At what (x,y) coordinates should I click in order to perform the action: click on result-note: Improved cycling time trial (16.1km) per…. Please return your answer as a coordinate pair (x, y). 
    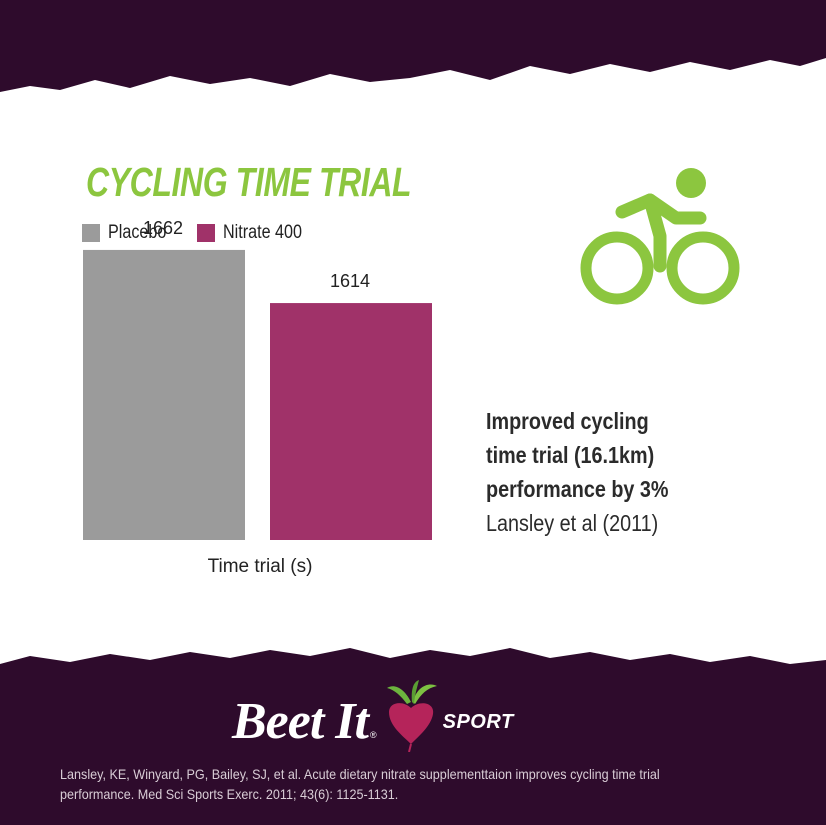
    Looking at the image, I should click on (577, 472).